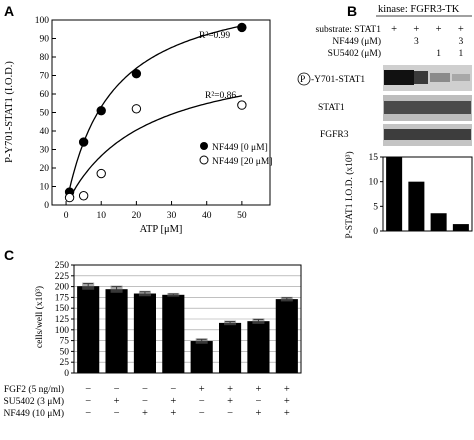  I want to click on panel-a-x-tick-label: 10, so click(101, 216).